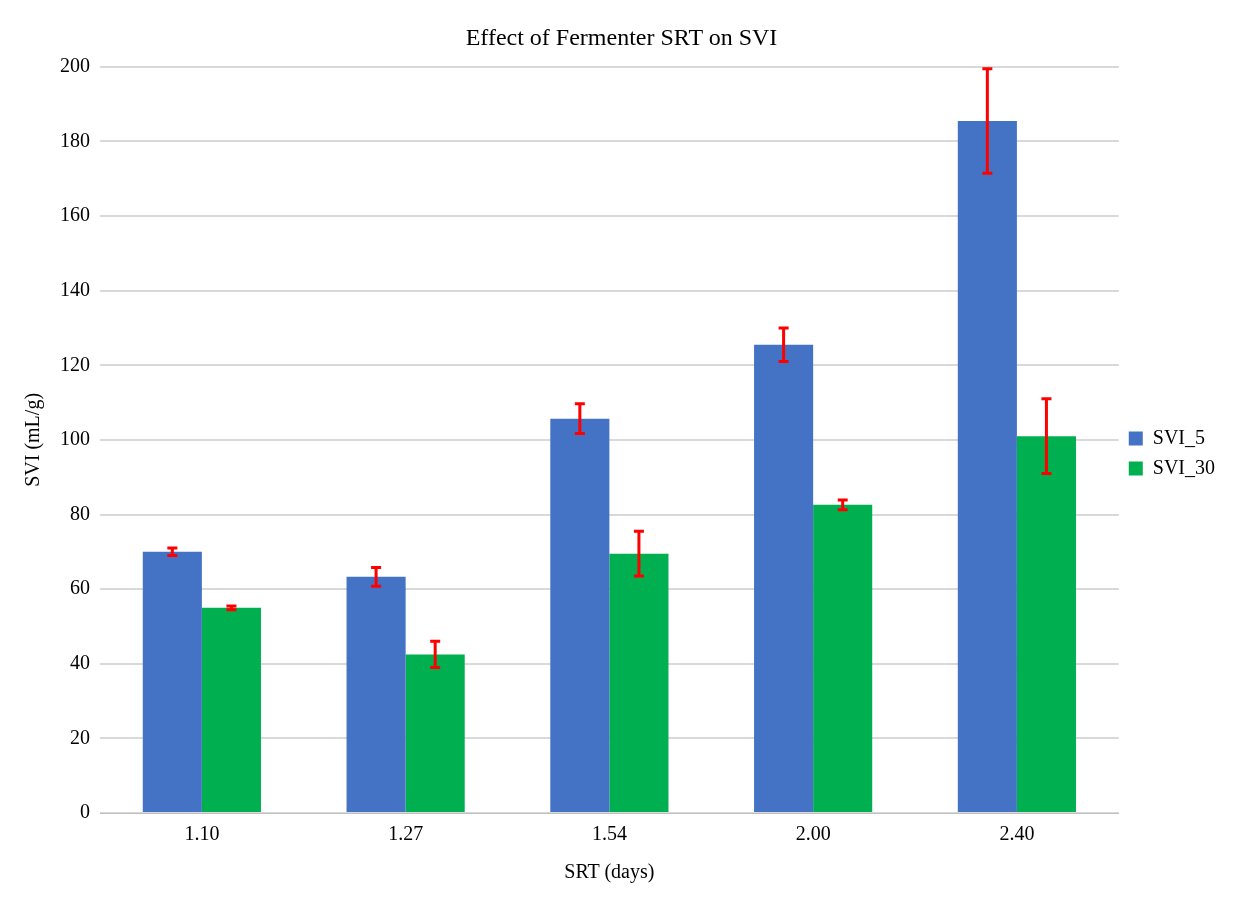  Describe the element at coordinates (80, 587) in the screenshot. I see `y-tick-label: 60` at that location.